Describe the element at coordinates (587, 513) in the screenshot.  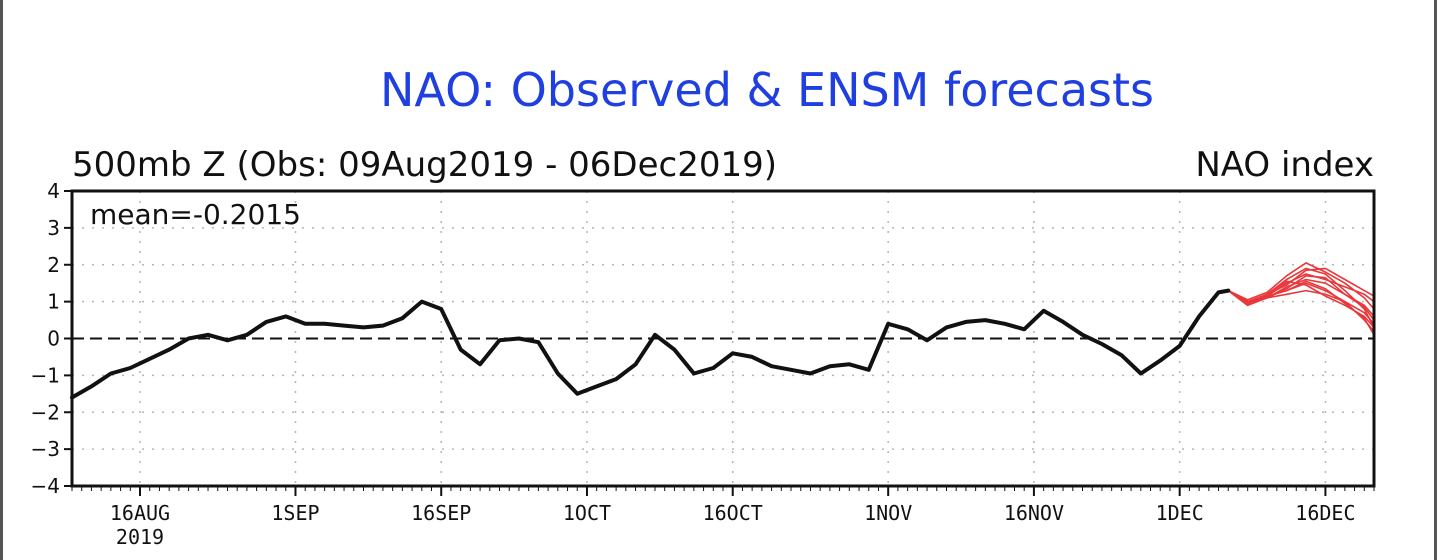
I see `x-tick-label: 1OCT` at that location.